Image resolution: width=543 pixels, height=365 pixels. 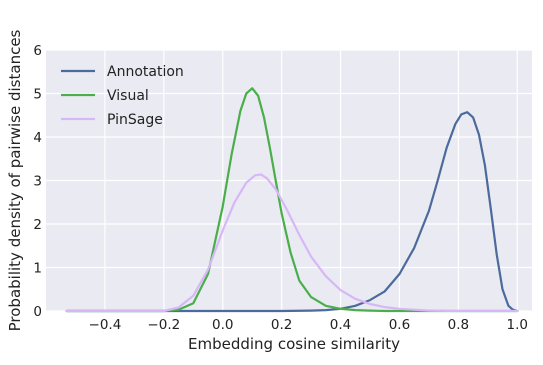 I want to click on x-tick-label: 0.2, so click(x=281, y=325).